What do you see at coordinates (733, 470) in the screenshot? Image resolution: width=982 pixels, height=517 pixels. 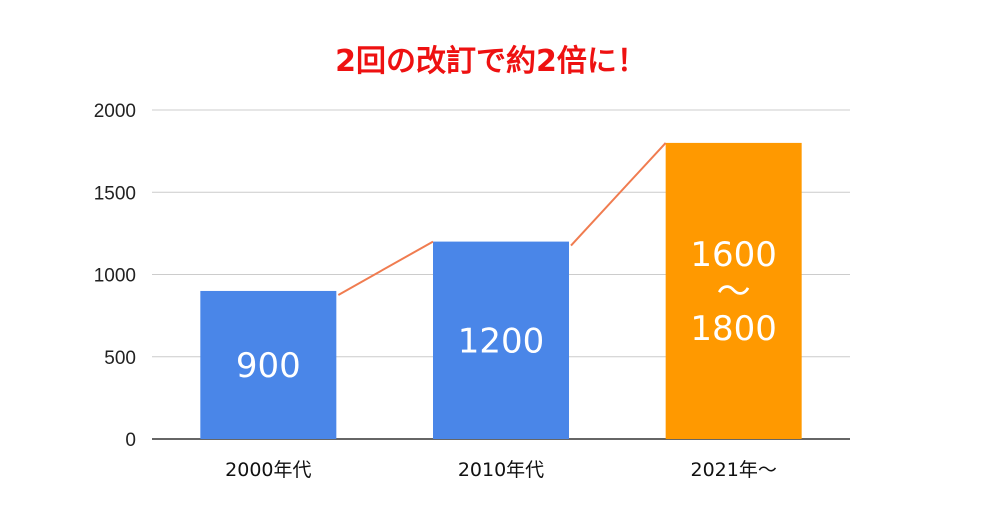 I see `x-tick-label: 2021年～` at bounding box center [733, 470].